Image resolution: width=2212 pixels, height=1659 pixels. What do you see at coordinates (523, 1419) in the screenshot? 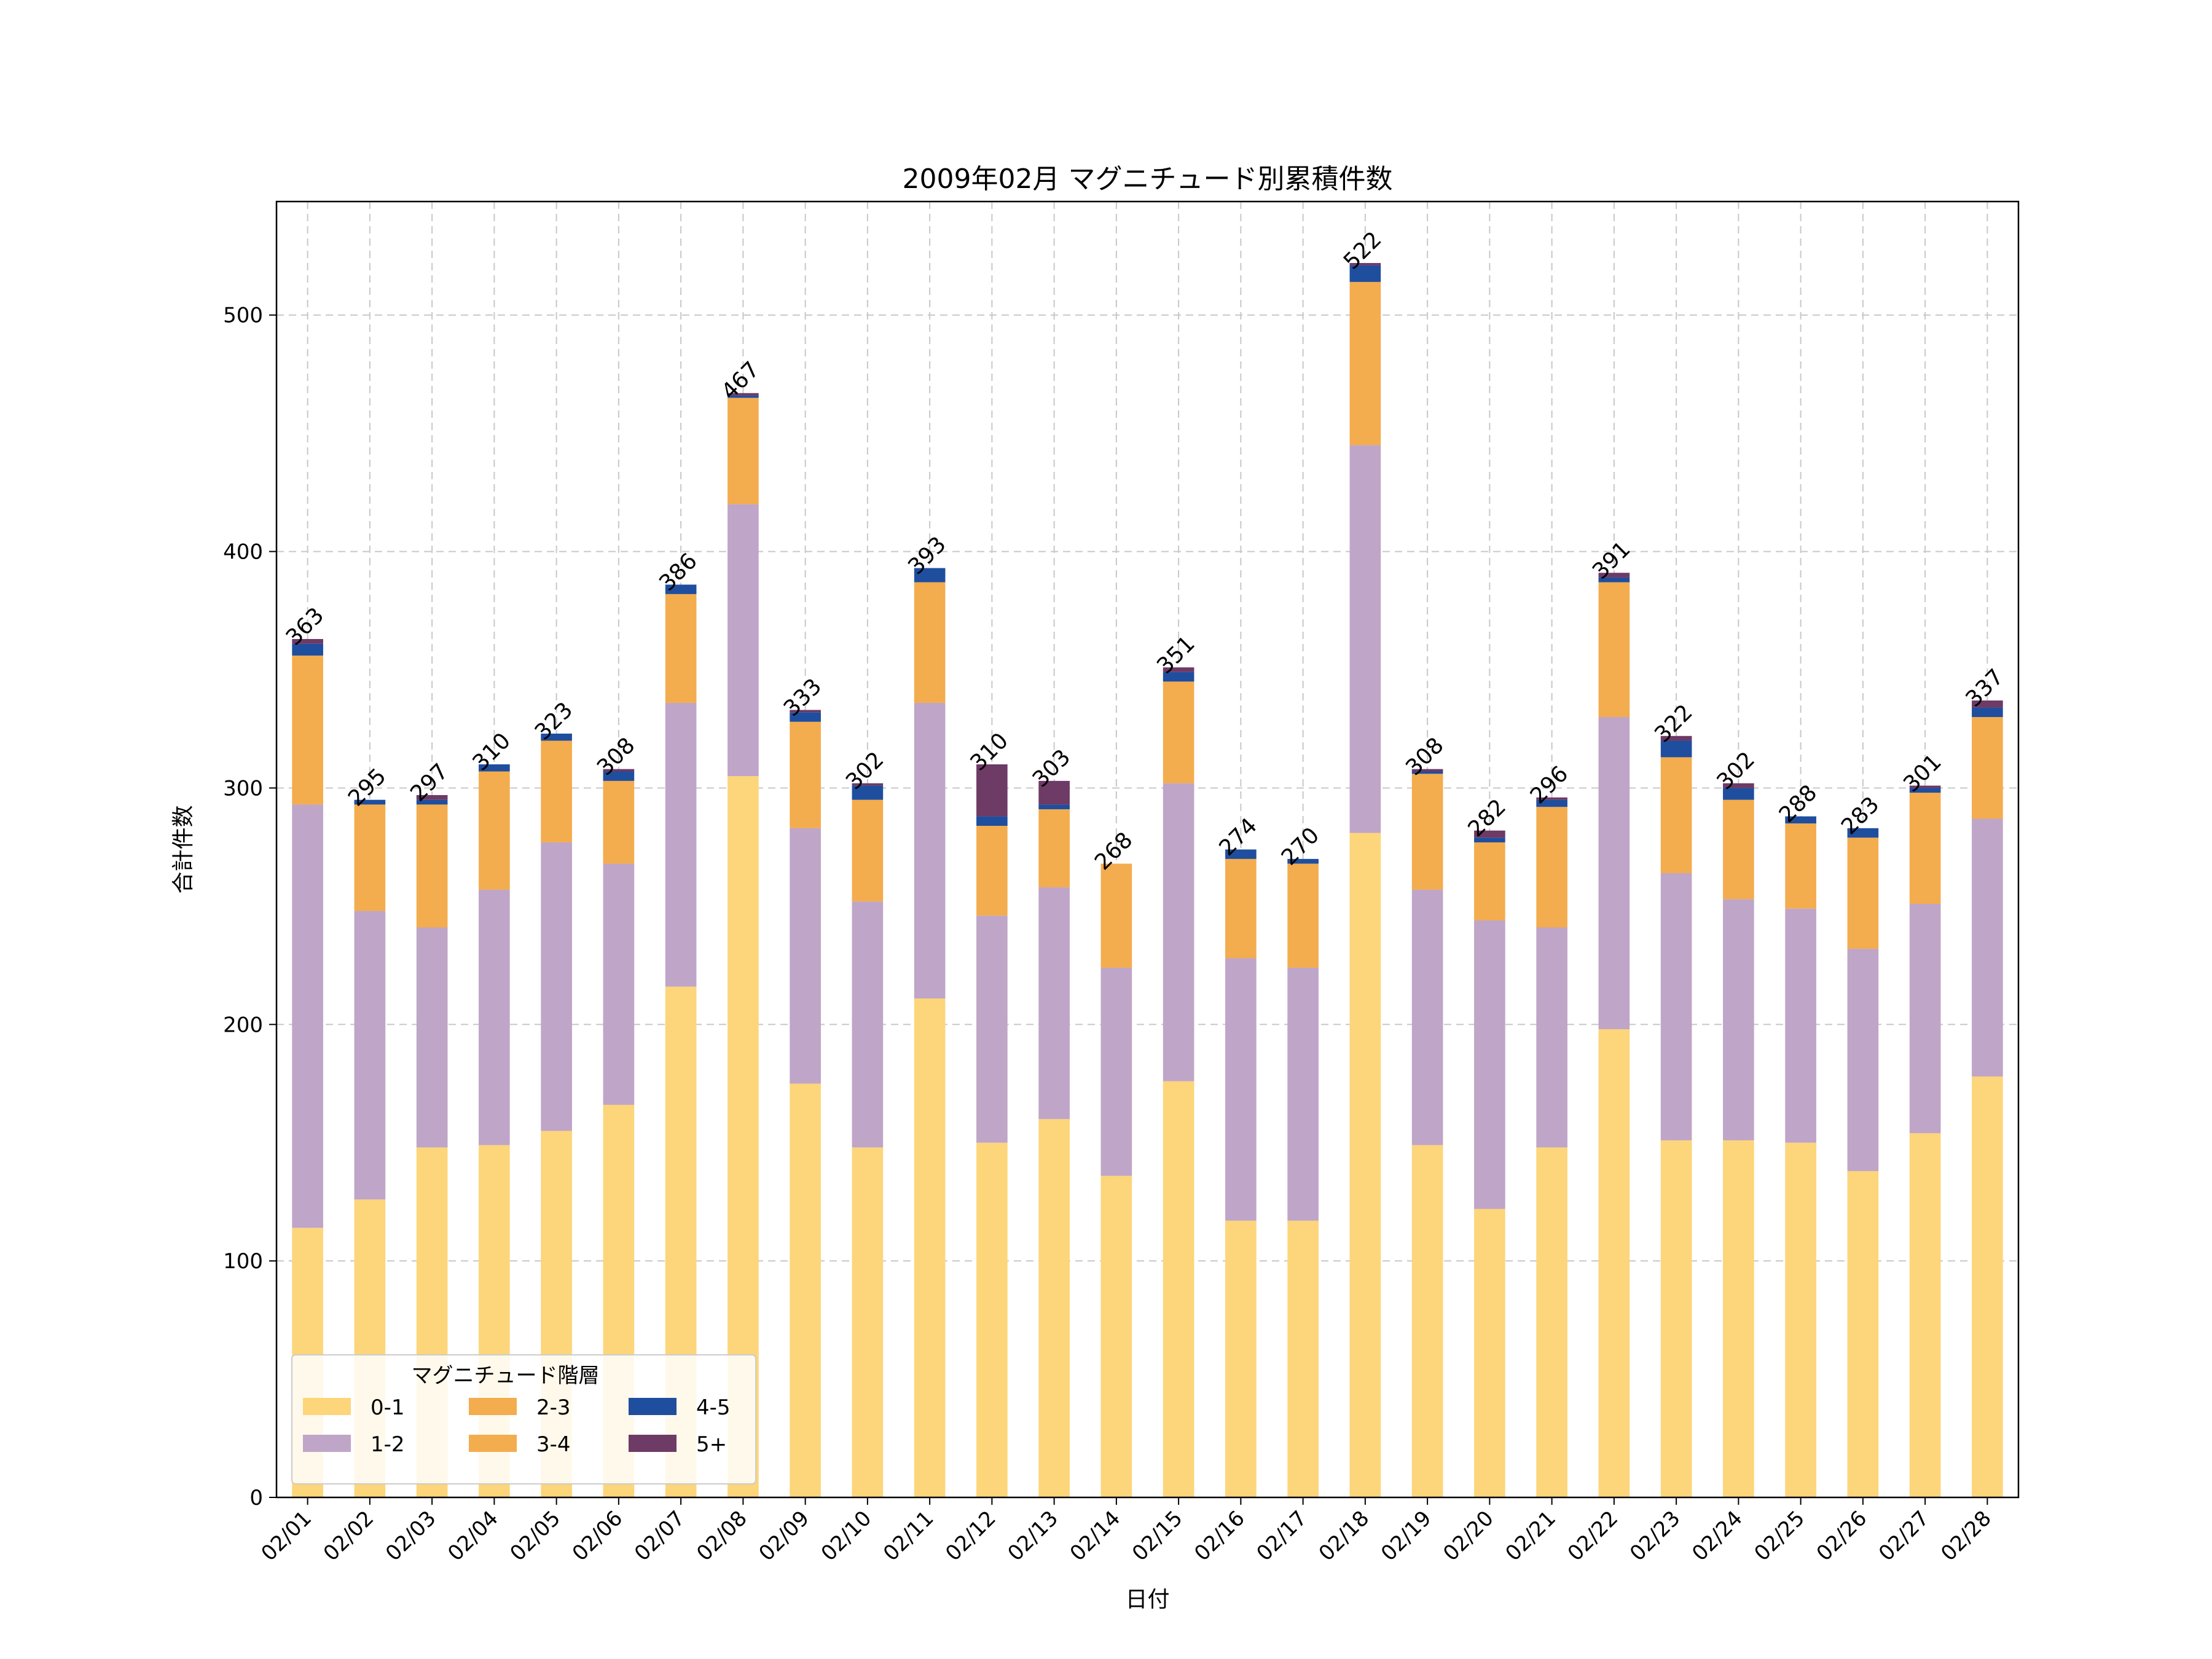
I see `legend: マグニチュード階層 0-1 1-2 2-3 3-4 4-5 5+` at bounding box center [523, 1419].